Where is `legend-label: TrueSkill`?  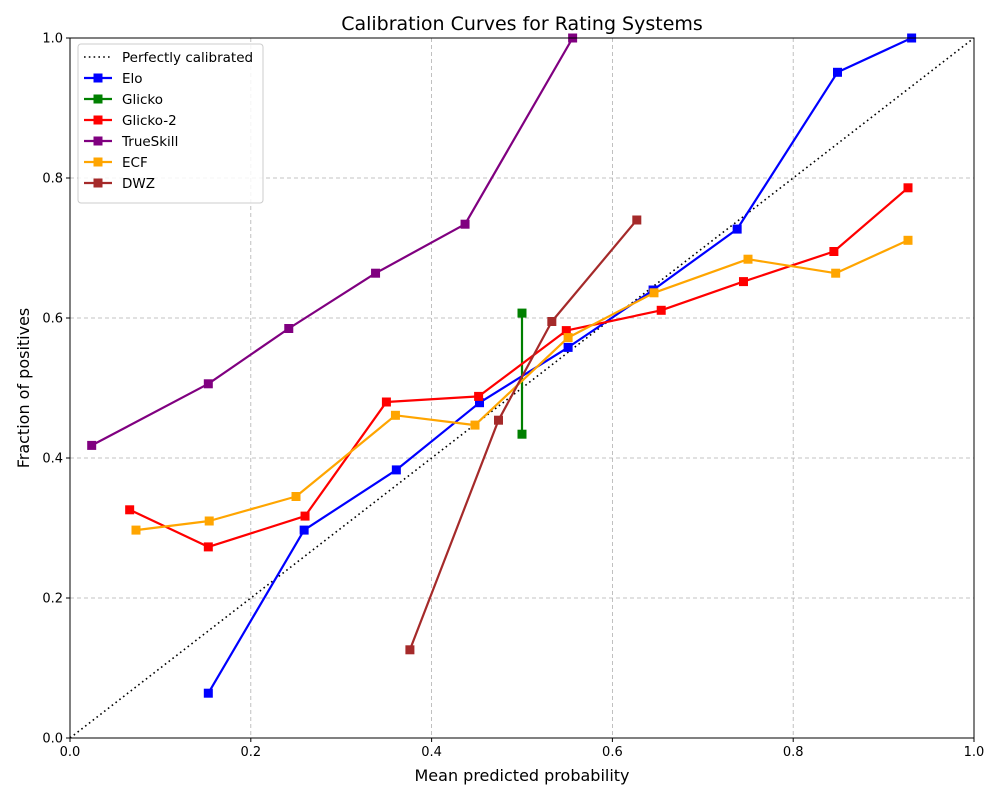 legend-label: TrueSkill is located at coordinates (149, 142).